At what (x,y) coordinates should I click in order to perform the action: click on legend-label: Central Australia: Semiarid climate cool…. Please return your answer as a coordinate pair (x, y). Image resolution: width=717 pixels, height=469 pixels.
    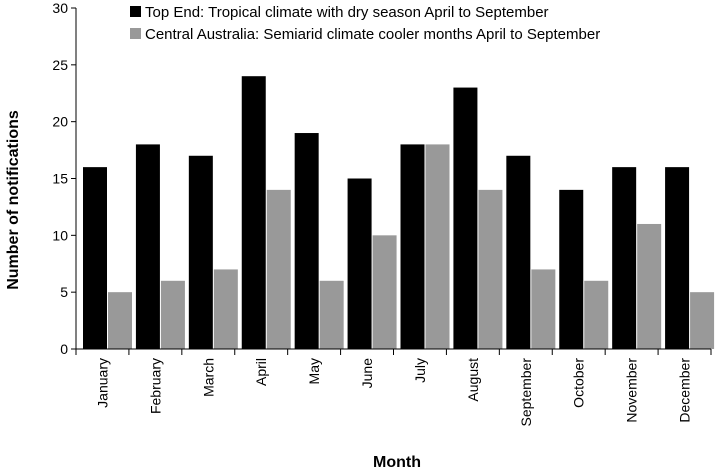
    Looking at the image, I should click on (372, 34).